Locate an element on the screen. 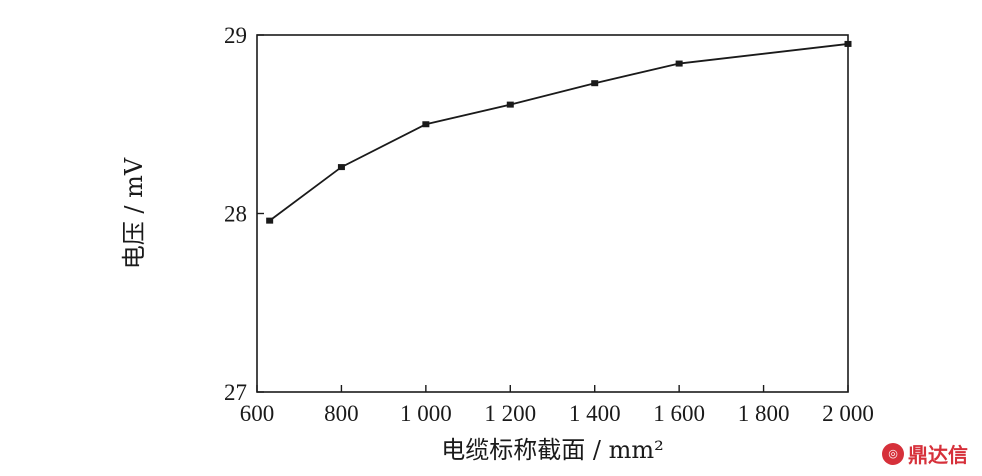 Image resolution: width=982 pixels, height=476 pixels. x-tick-label: 800 is located at coordinates (341, 413).